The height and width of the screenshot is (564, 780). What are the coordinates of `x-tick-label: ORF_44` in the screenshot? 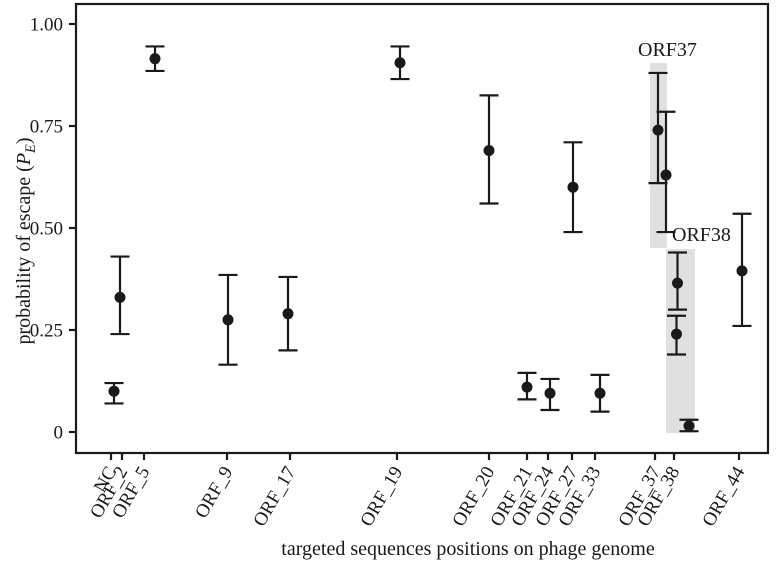 It's located at (723, 497).